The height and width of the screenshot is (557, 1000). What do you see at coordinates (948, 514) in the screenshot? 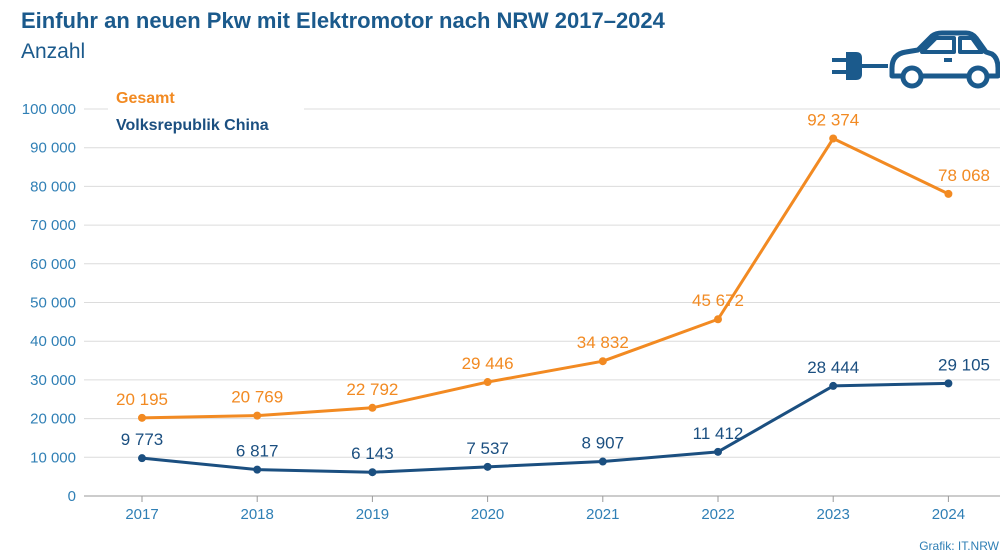
I see `x-tick-label: 2024` at bounding box center [948, 514].